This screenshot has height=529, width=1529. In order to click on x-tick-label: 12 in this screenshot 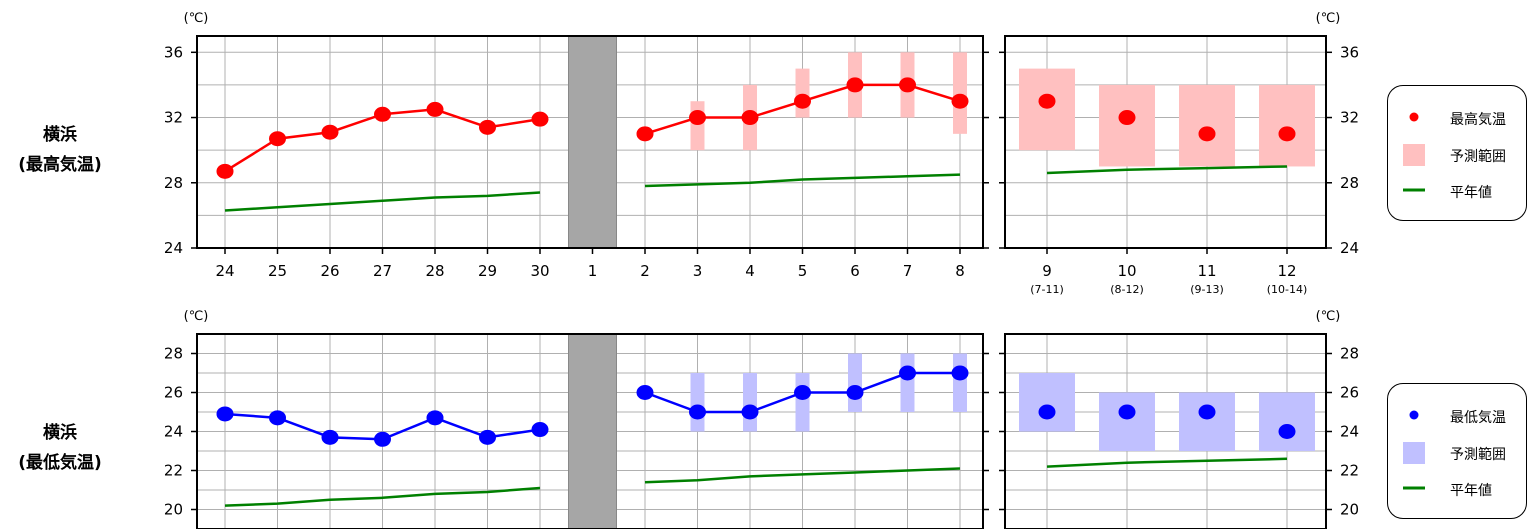, I will do `click(1286, 271)`.